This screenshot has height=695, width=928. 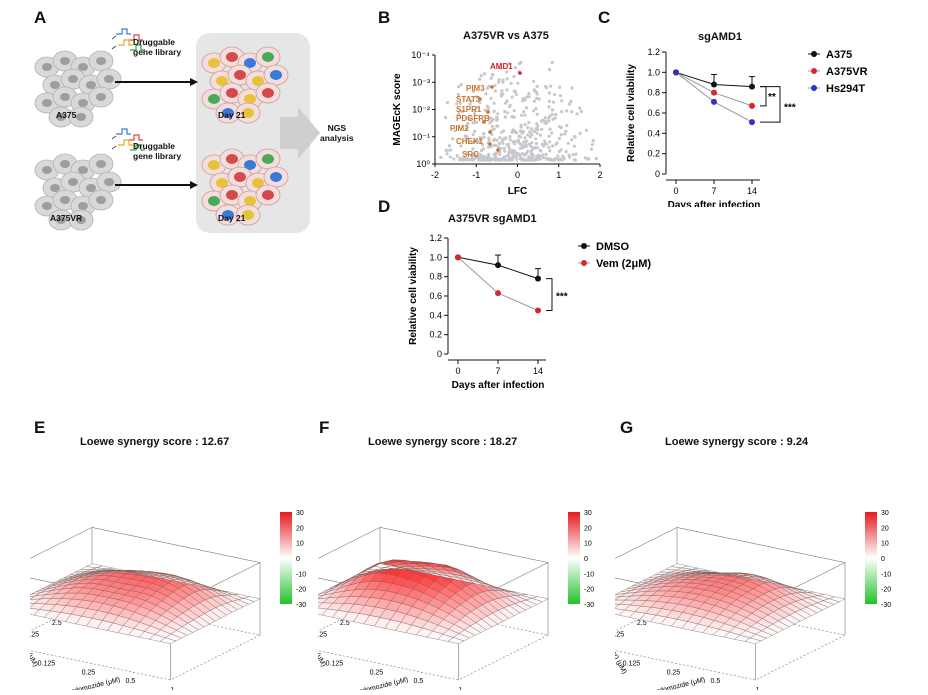 What do you see at coordinates (763, 96) in the screenshot?
I see `significance-bracket` at bounding box center [763, 96].